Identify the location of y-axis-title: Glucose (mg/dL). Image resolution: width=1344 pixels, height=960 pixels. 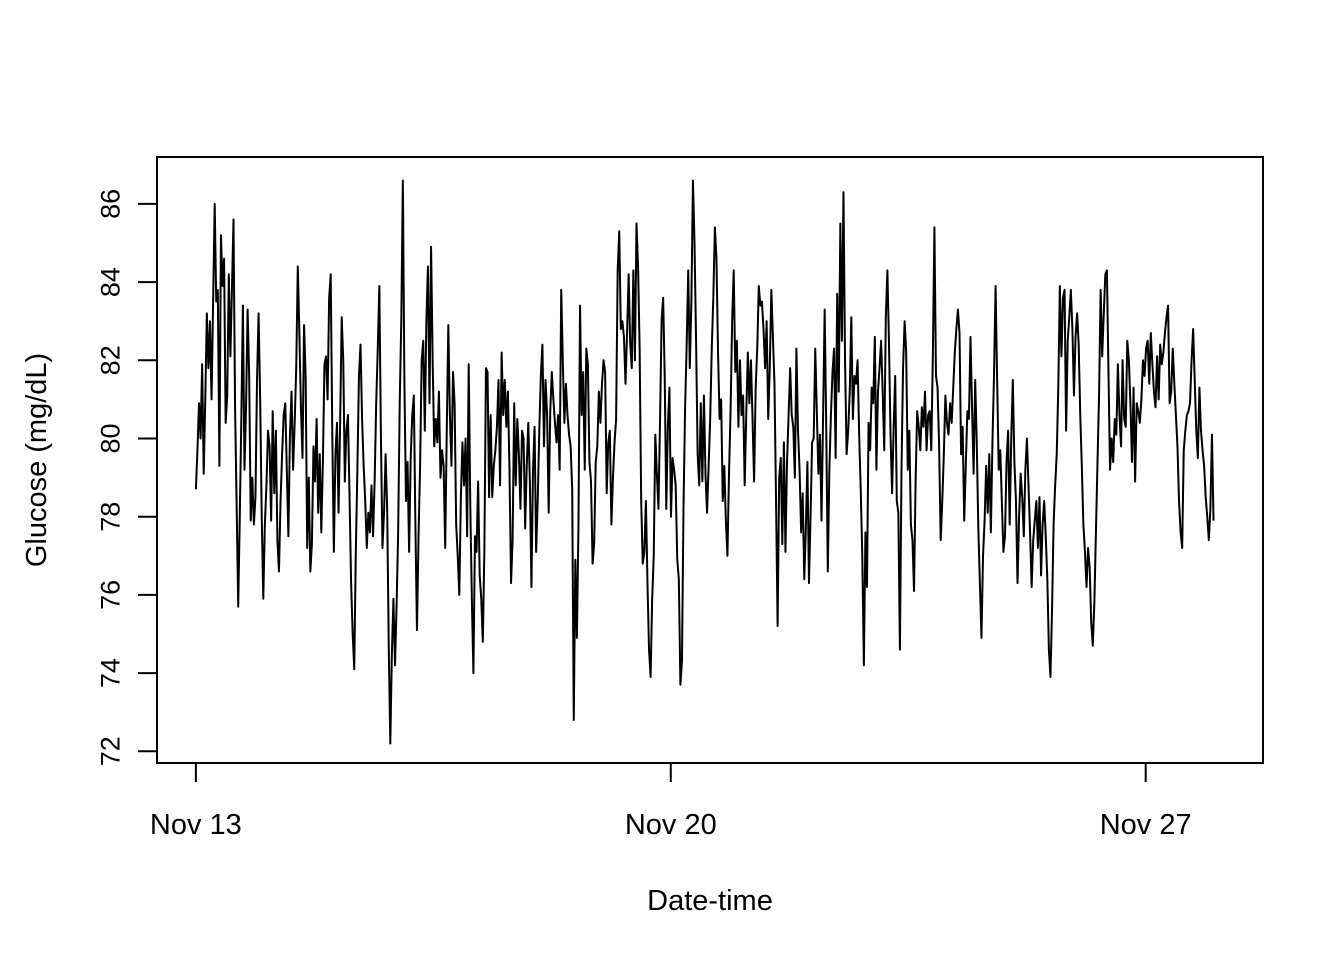
(37, 460).